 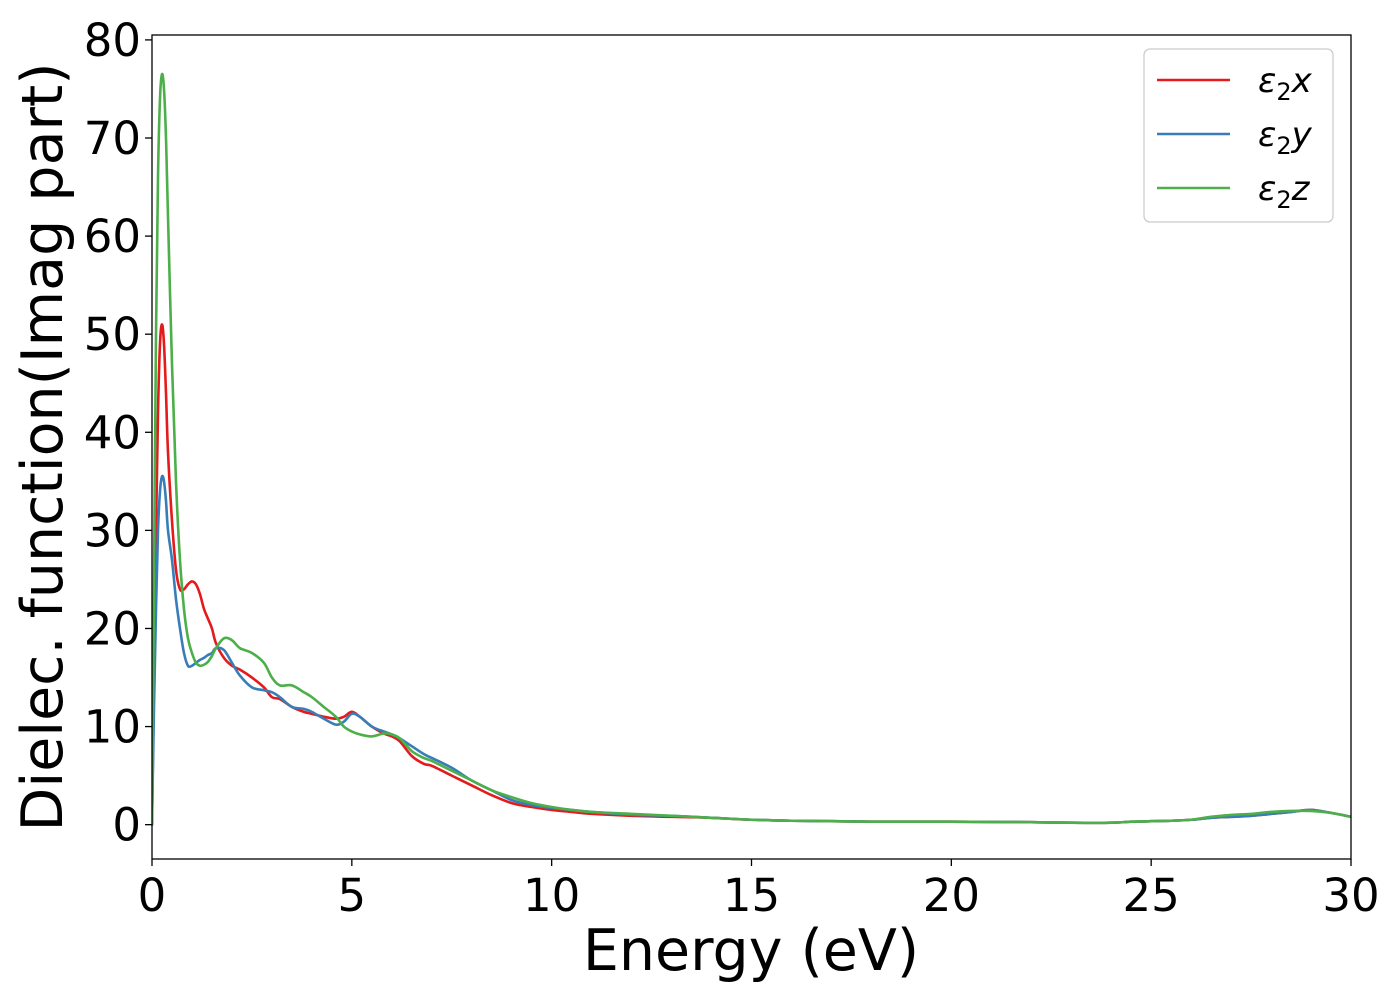 I want to click on x-axis: 0 5 10 15 20 25 30, so click(x=759, y=890).